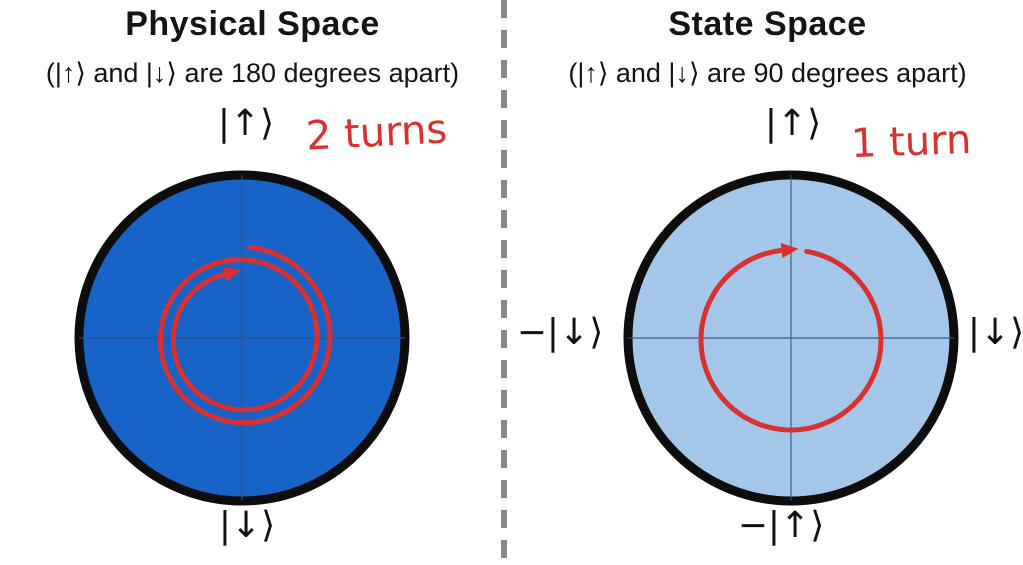 The image size is (1023, 565). Describe the element at coordinates (781, 525) in the screenshot. I see `state-minus-up-ket-label: −|↑⟩` at that location.